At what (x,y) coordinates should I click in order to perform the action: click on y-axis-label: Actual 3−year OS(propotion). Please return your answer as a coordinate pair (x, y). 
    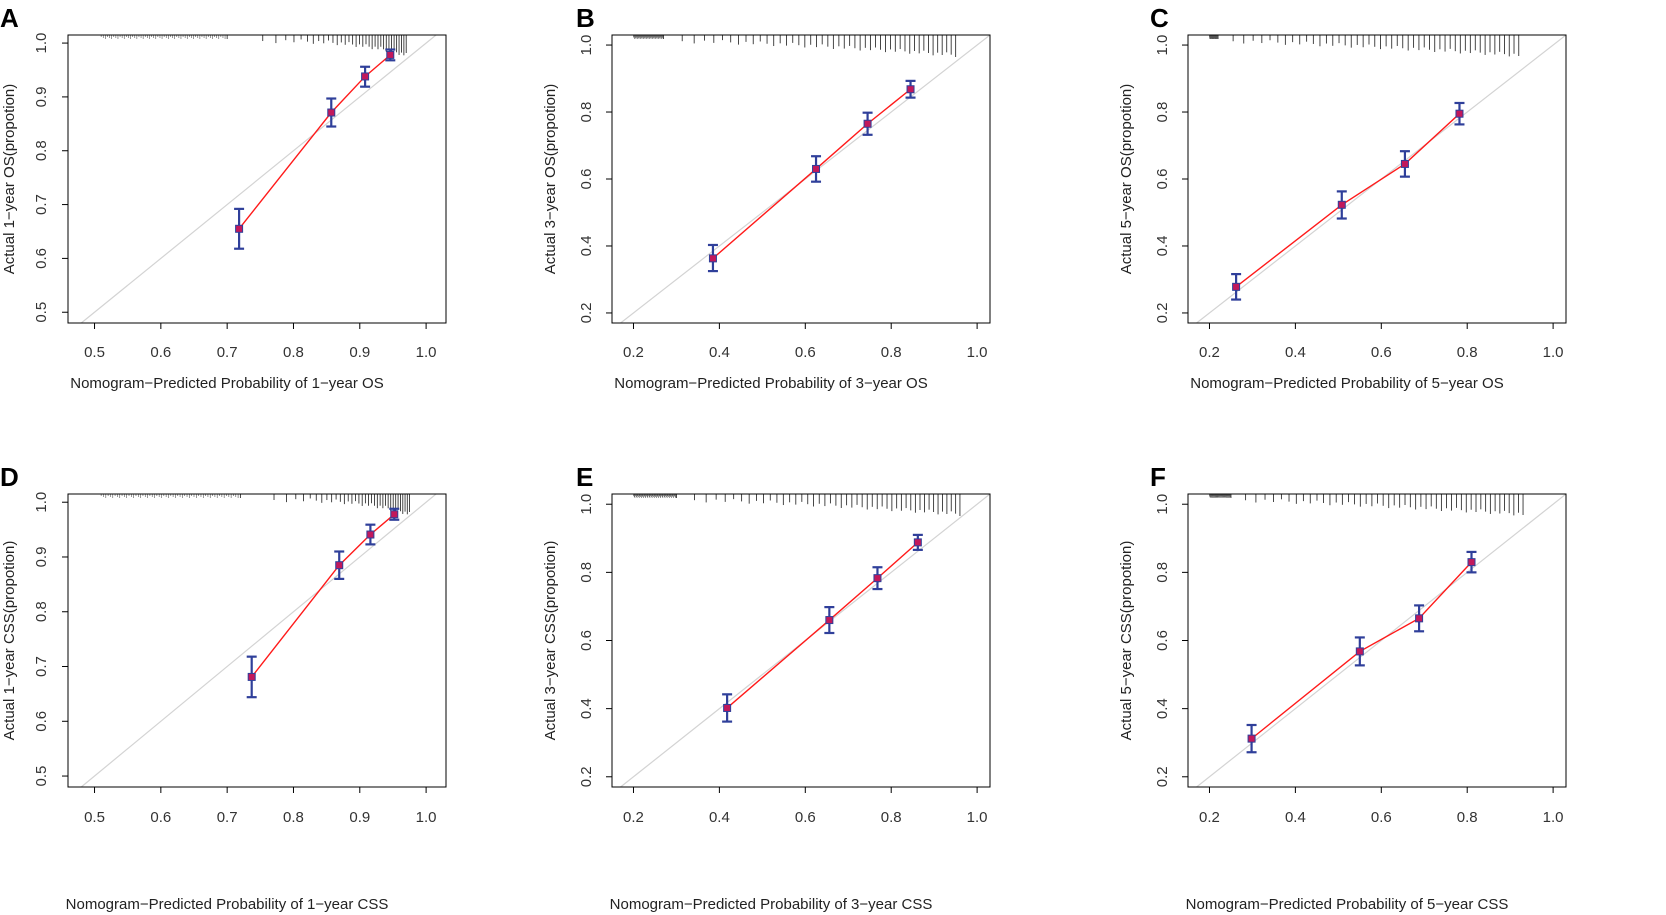
    Looking at the image, I should click on (550, 179).